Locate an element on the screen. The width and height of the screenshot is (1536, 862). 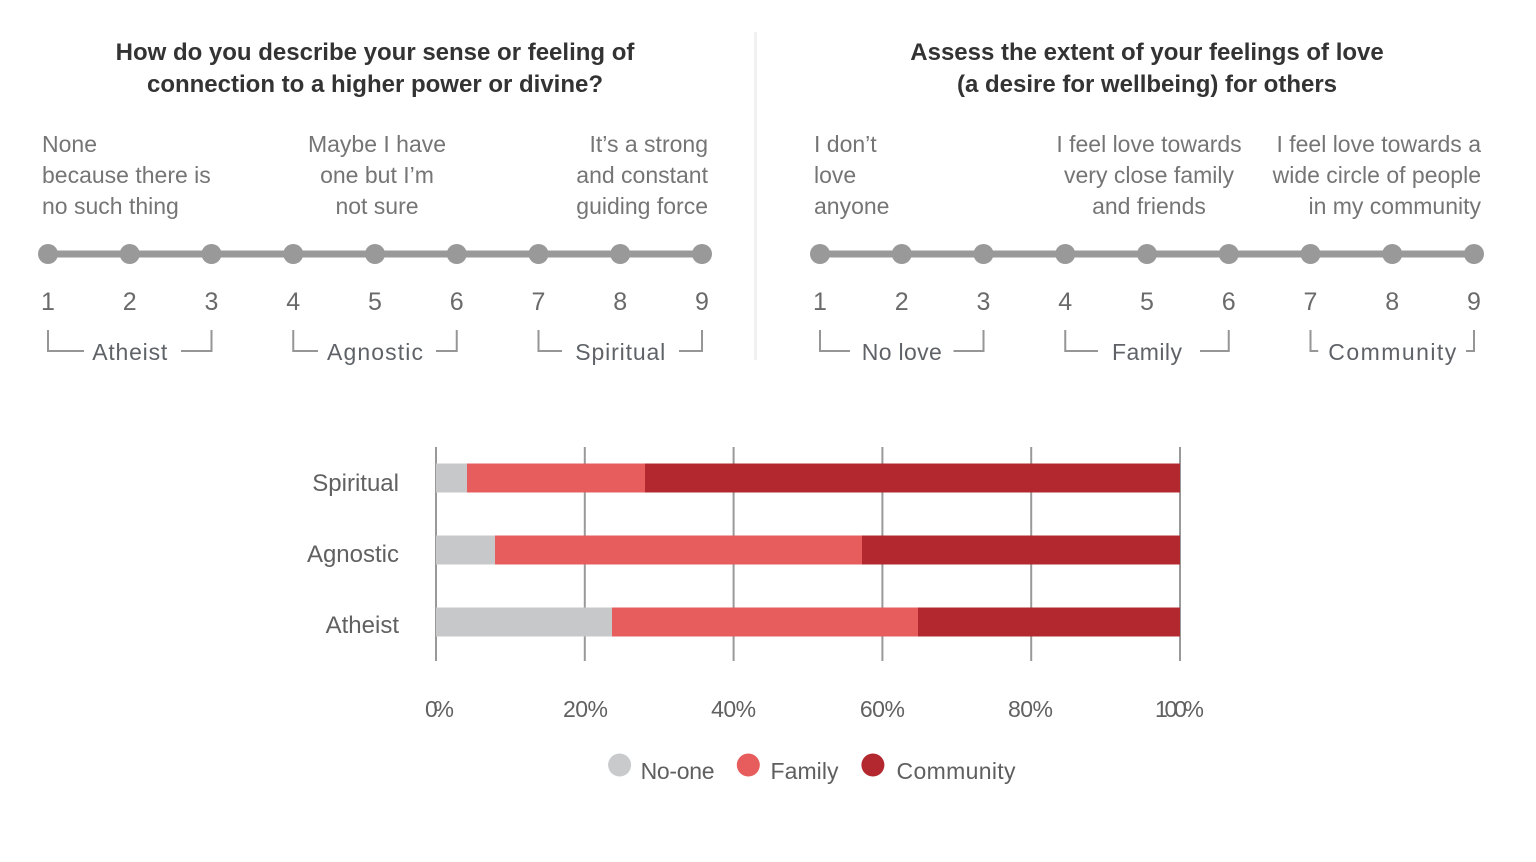
svg-text:(a desire for wellbeing) for o: (a desire for wellbeing) for others is located at coordinates (1147, 84).